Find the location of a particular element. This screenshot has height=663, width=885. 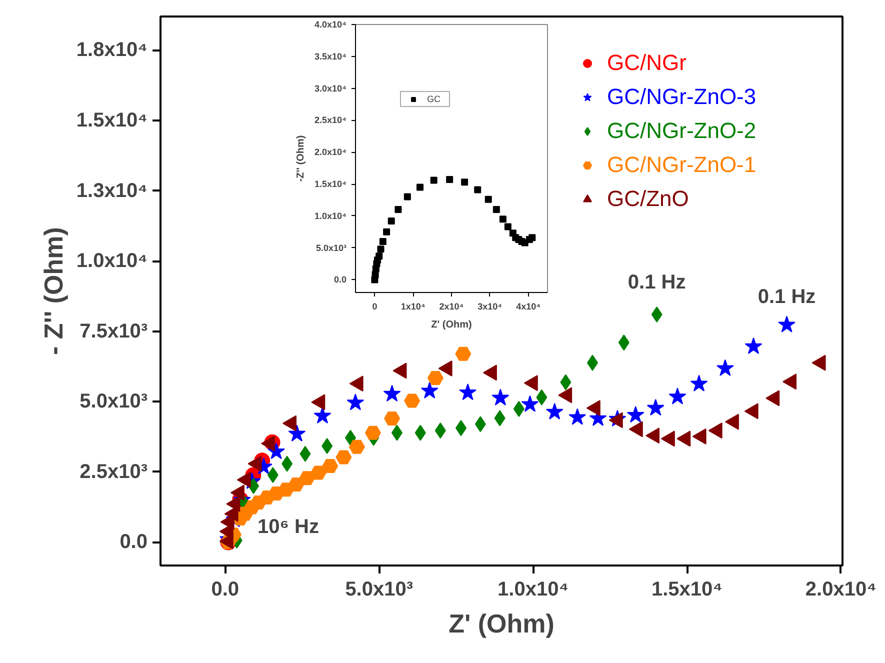

y-tick-label: 1.3x10⁴ is located at coordinates (112, 191).